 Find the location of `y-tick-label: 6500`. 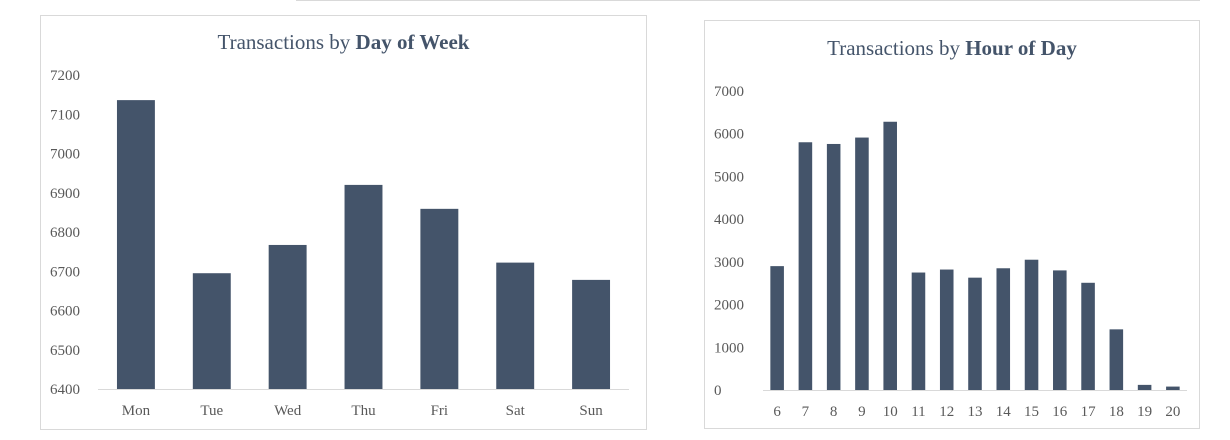

y-tick-label: 6500 is located at coordinates (65, 351).